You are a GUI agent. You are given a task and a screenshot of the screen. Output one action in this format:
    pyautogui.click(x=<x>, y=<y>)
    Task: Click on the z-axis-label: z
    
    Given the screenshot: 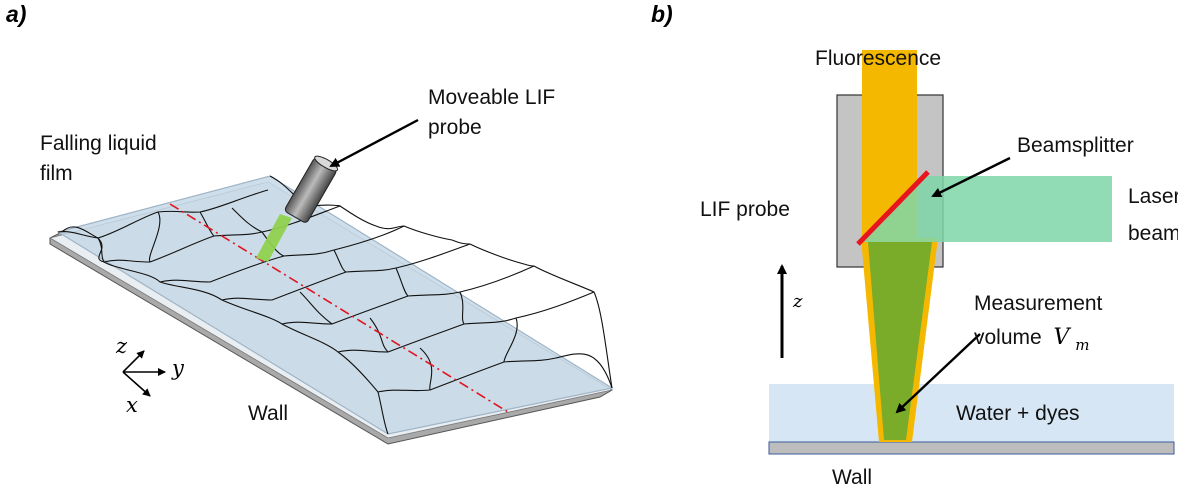 What is the action you would take?
    pyautogui.click(x=797, y=301)
    